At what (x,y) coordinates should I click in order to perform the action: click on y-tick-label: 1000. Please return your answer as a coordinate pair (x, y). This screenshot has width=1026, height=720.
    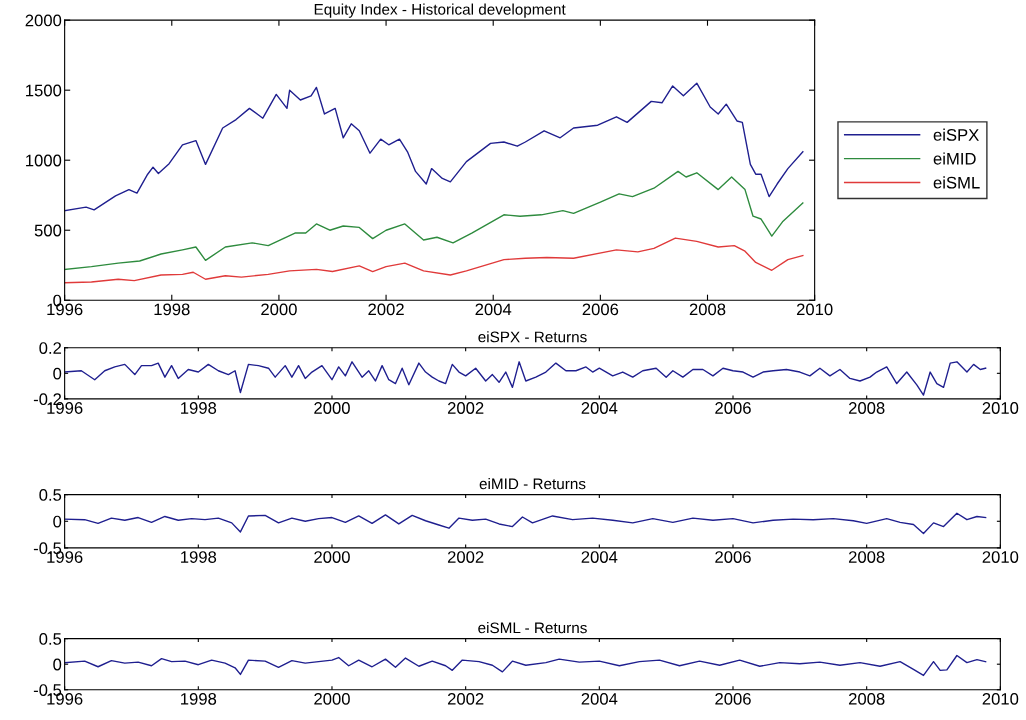
    Looking at the image, I should click on (44, 160).